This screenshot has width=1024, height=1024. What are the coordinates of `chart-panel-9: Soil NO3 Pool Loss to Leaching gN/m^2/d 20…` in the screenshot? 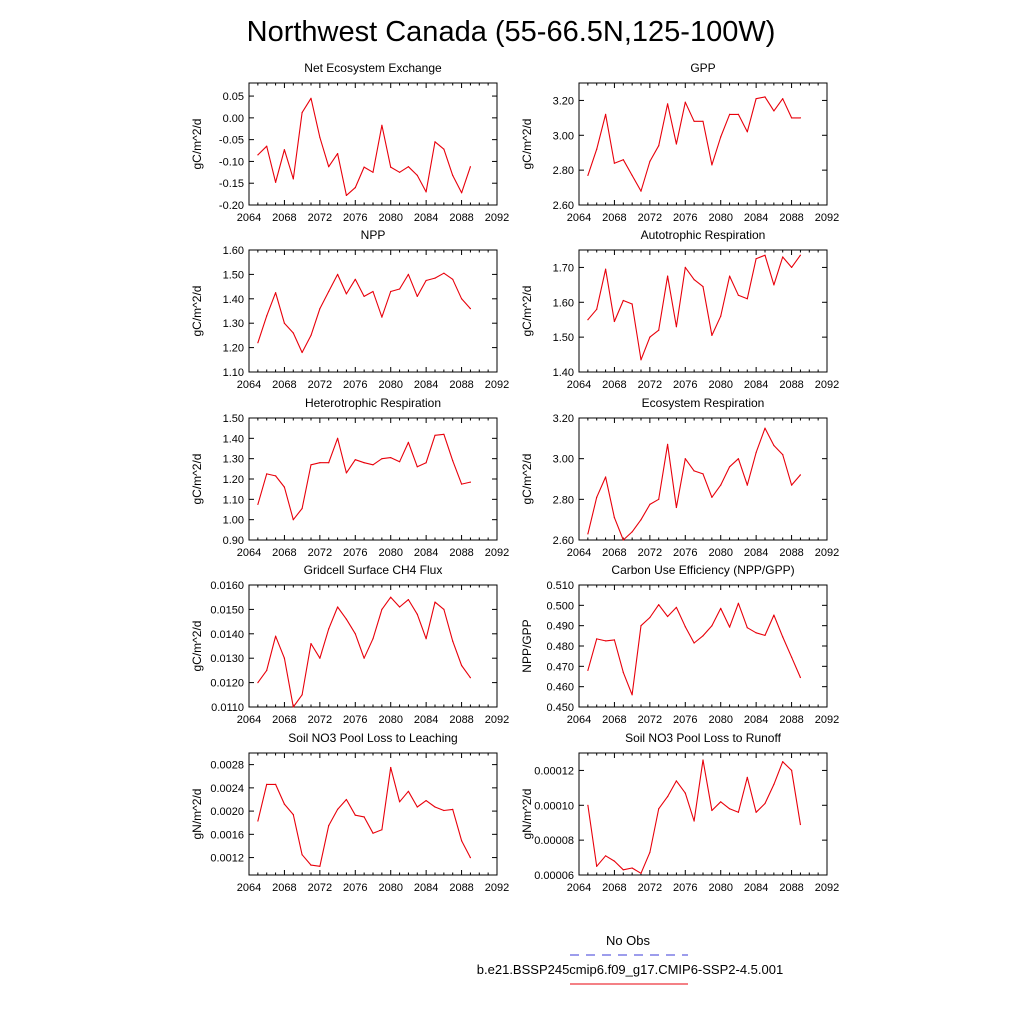 It's located at (349, 812).